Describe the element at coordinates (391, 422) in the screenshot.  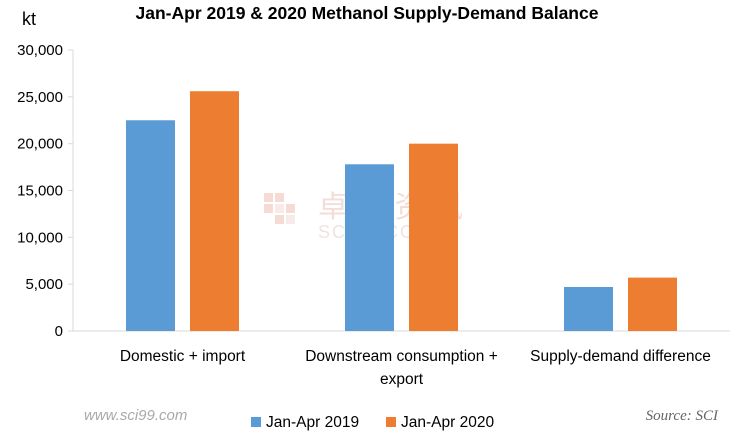
I see `legend-swatch-2020` at that location.